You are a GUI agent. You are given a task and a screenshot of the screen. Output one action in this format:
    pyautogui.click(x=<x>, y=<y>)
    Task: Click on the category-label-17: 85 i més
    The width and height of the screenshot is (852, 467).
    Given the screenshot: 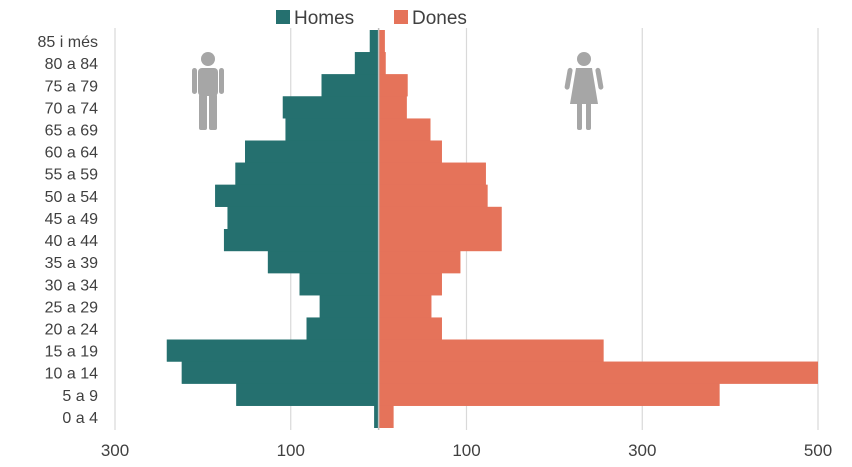 What is the action you would take?
    pyautogui.click(x=68, y=42)
    